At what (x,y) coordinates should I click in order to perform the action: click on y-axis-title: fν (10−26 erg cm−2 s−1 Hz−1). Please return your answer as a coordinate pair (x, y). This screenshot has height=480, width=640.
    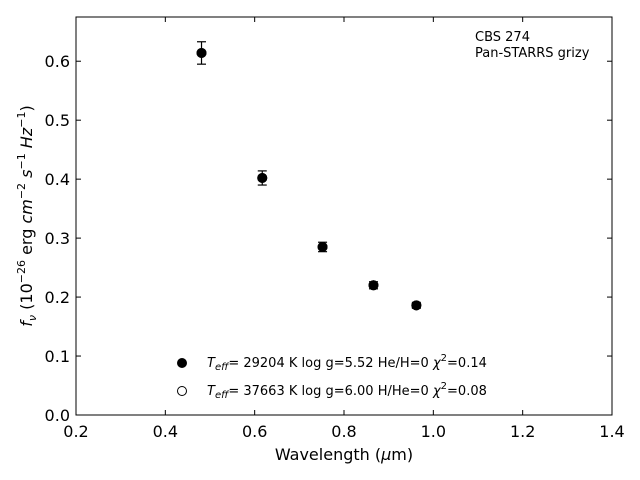
    Looking at the image, I should click on (27, 215).